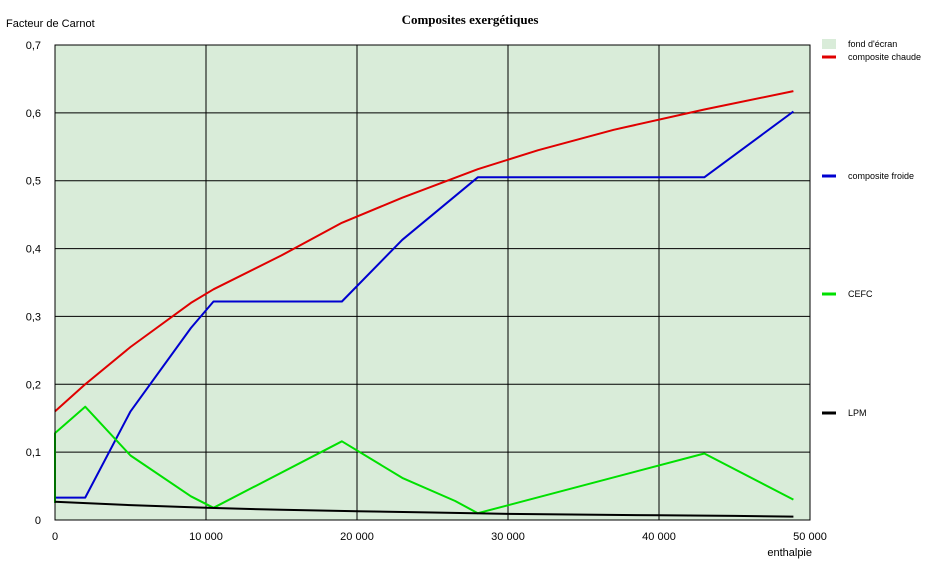 Image resolution: width=932 pixels, height=564 pixels. Describe the element at coordinates (55, 537) in the screenshot. I see `x-tick-label: 0` at that location.